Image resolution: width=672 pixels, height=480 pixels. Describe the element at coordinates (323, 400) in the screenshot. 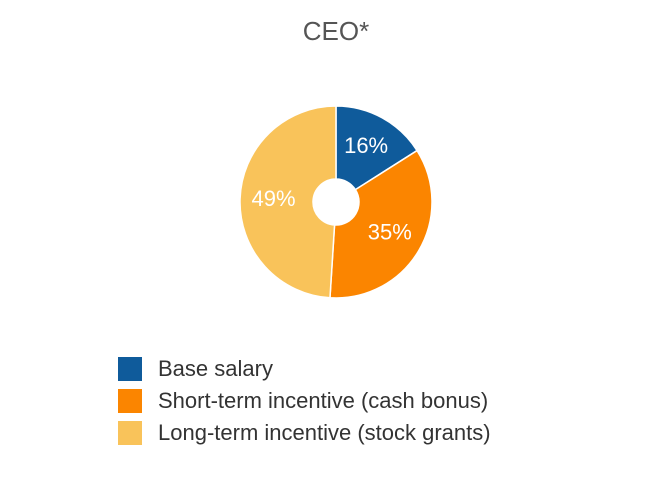

I see `legend-label: Short-term incentive (cash bonus)` at that location.